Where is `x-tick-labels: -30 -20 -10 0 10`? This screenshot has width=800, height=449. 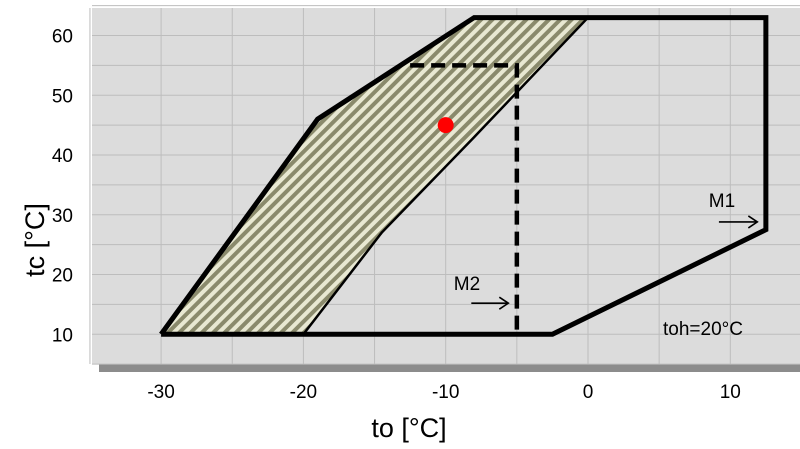 x-tick-labels: -30 -20 -10 0 10 is located at coordinates (444, 392).